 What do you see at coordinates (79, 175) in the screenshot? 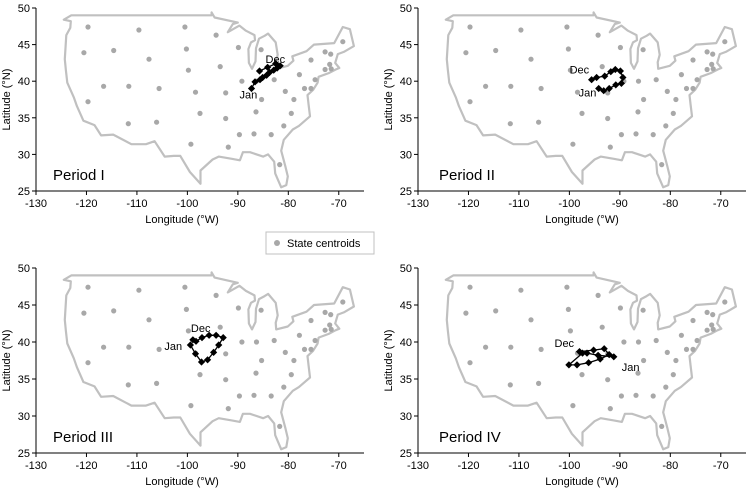
I see `period-label: Period I` at bounding box center [79, 175].